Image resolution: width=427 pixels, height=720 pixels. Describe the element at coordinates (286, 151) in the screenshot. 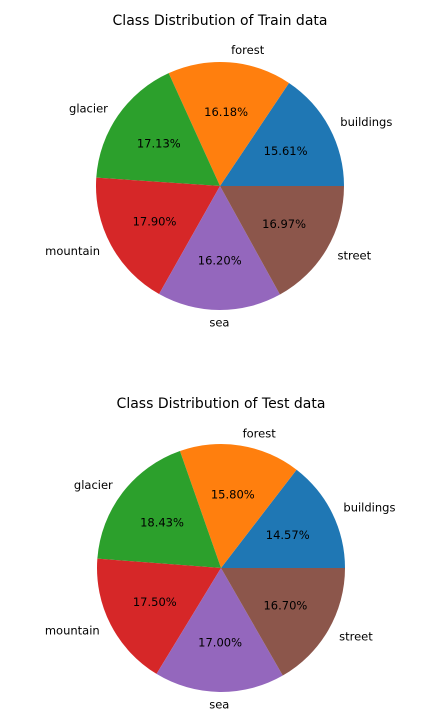

I see `percent-label-buildings: 15.61%` at that location.